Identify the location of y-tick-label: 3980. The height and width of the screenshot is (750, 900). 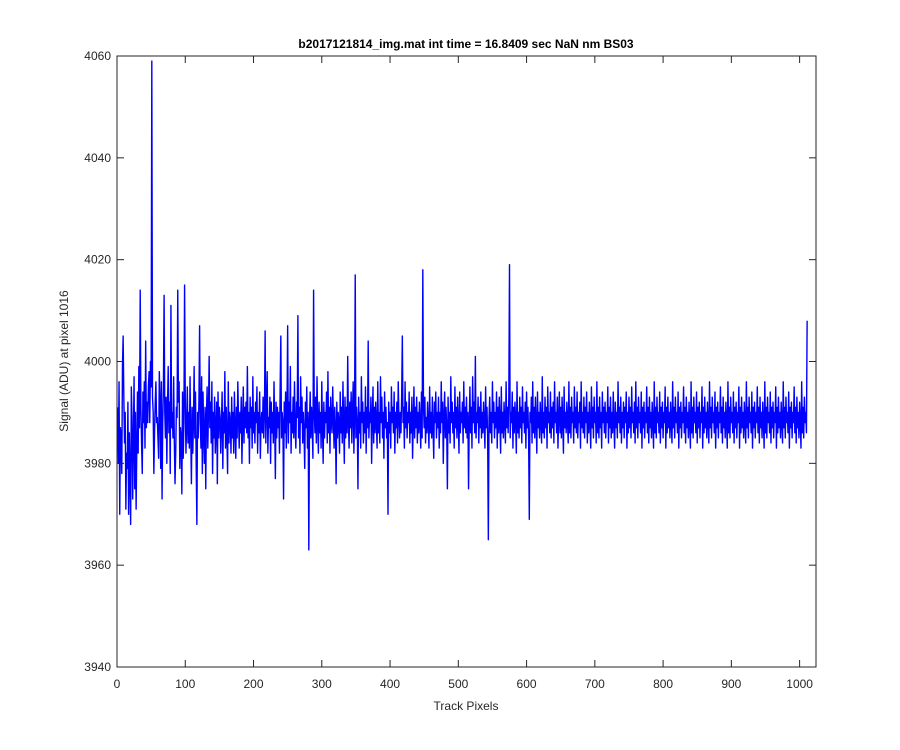
(97, 463).